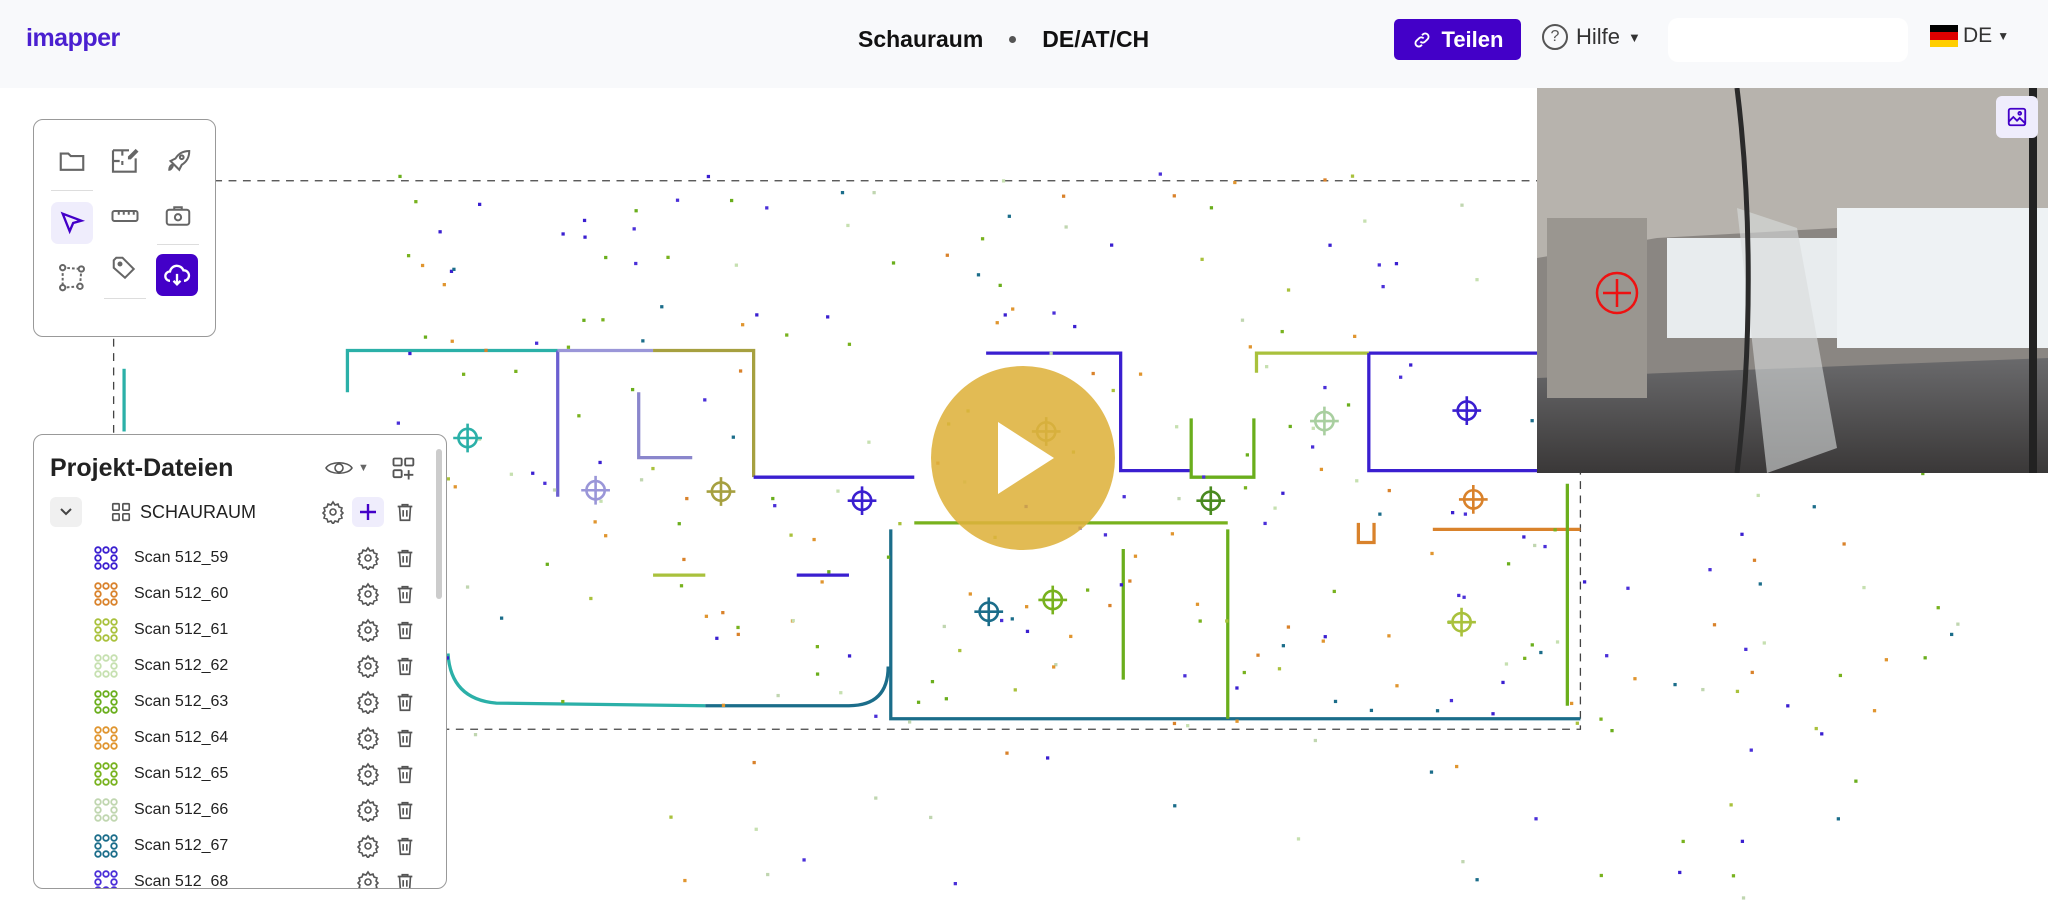  I want to click on image-toggle-button, so click(2017, 117).